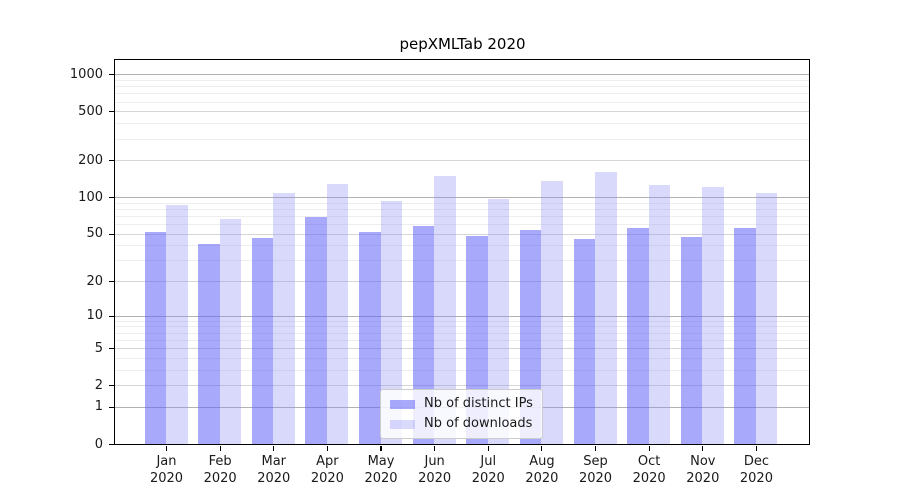 Image resolution: width=900 pixels, height=500 pixels. I want to click on y-tick-label-5: 5, so click(98, 348).